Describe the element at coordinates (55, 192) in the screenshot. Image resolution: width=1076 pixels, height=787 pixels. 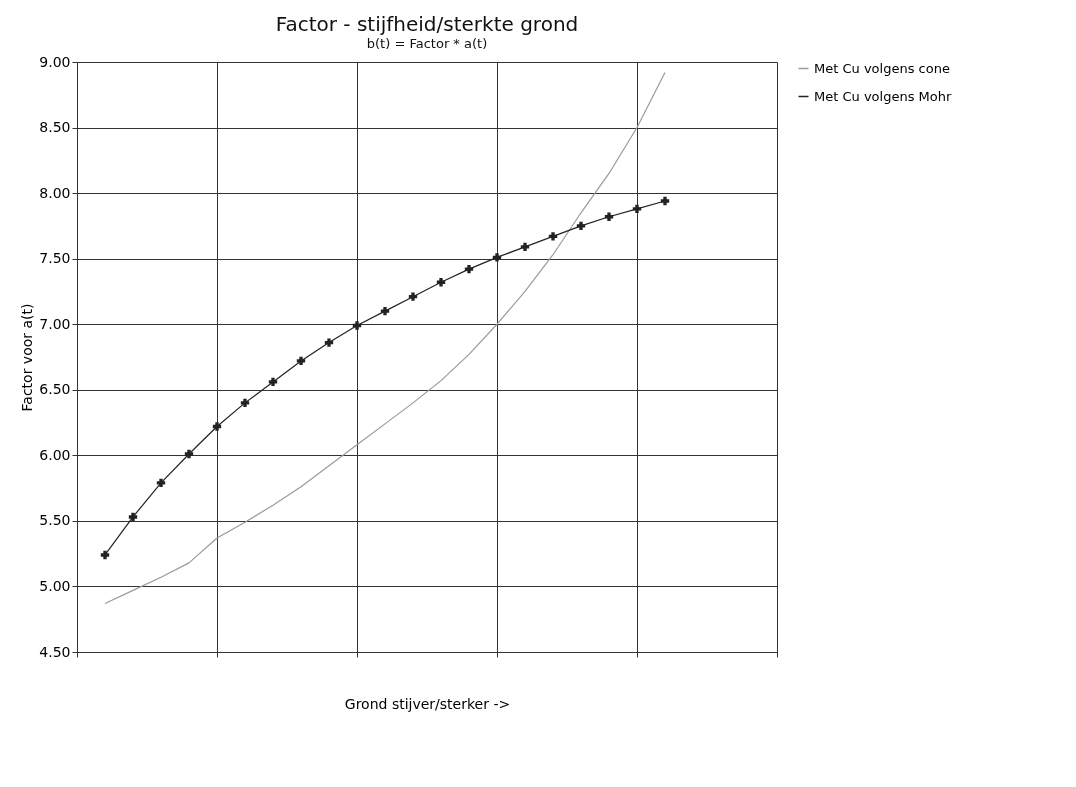
I see `y-tick-label: 8.00` at that location.